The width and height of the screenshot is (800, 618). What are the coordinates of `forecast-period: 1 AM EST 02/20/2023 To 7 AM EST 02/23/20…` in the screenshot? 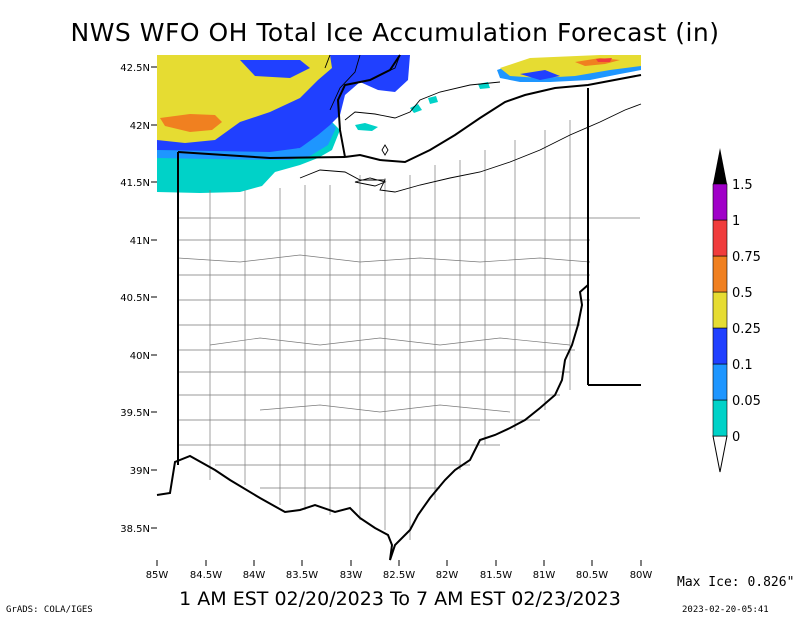 It's located at (400, 599).